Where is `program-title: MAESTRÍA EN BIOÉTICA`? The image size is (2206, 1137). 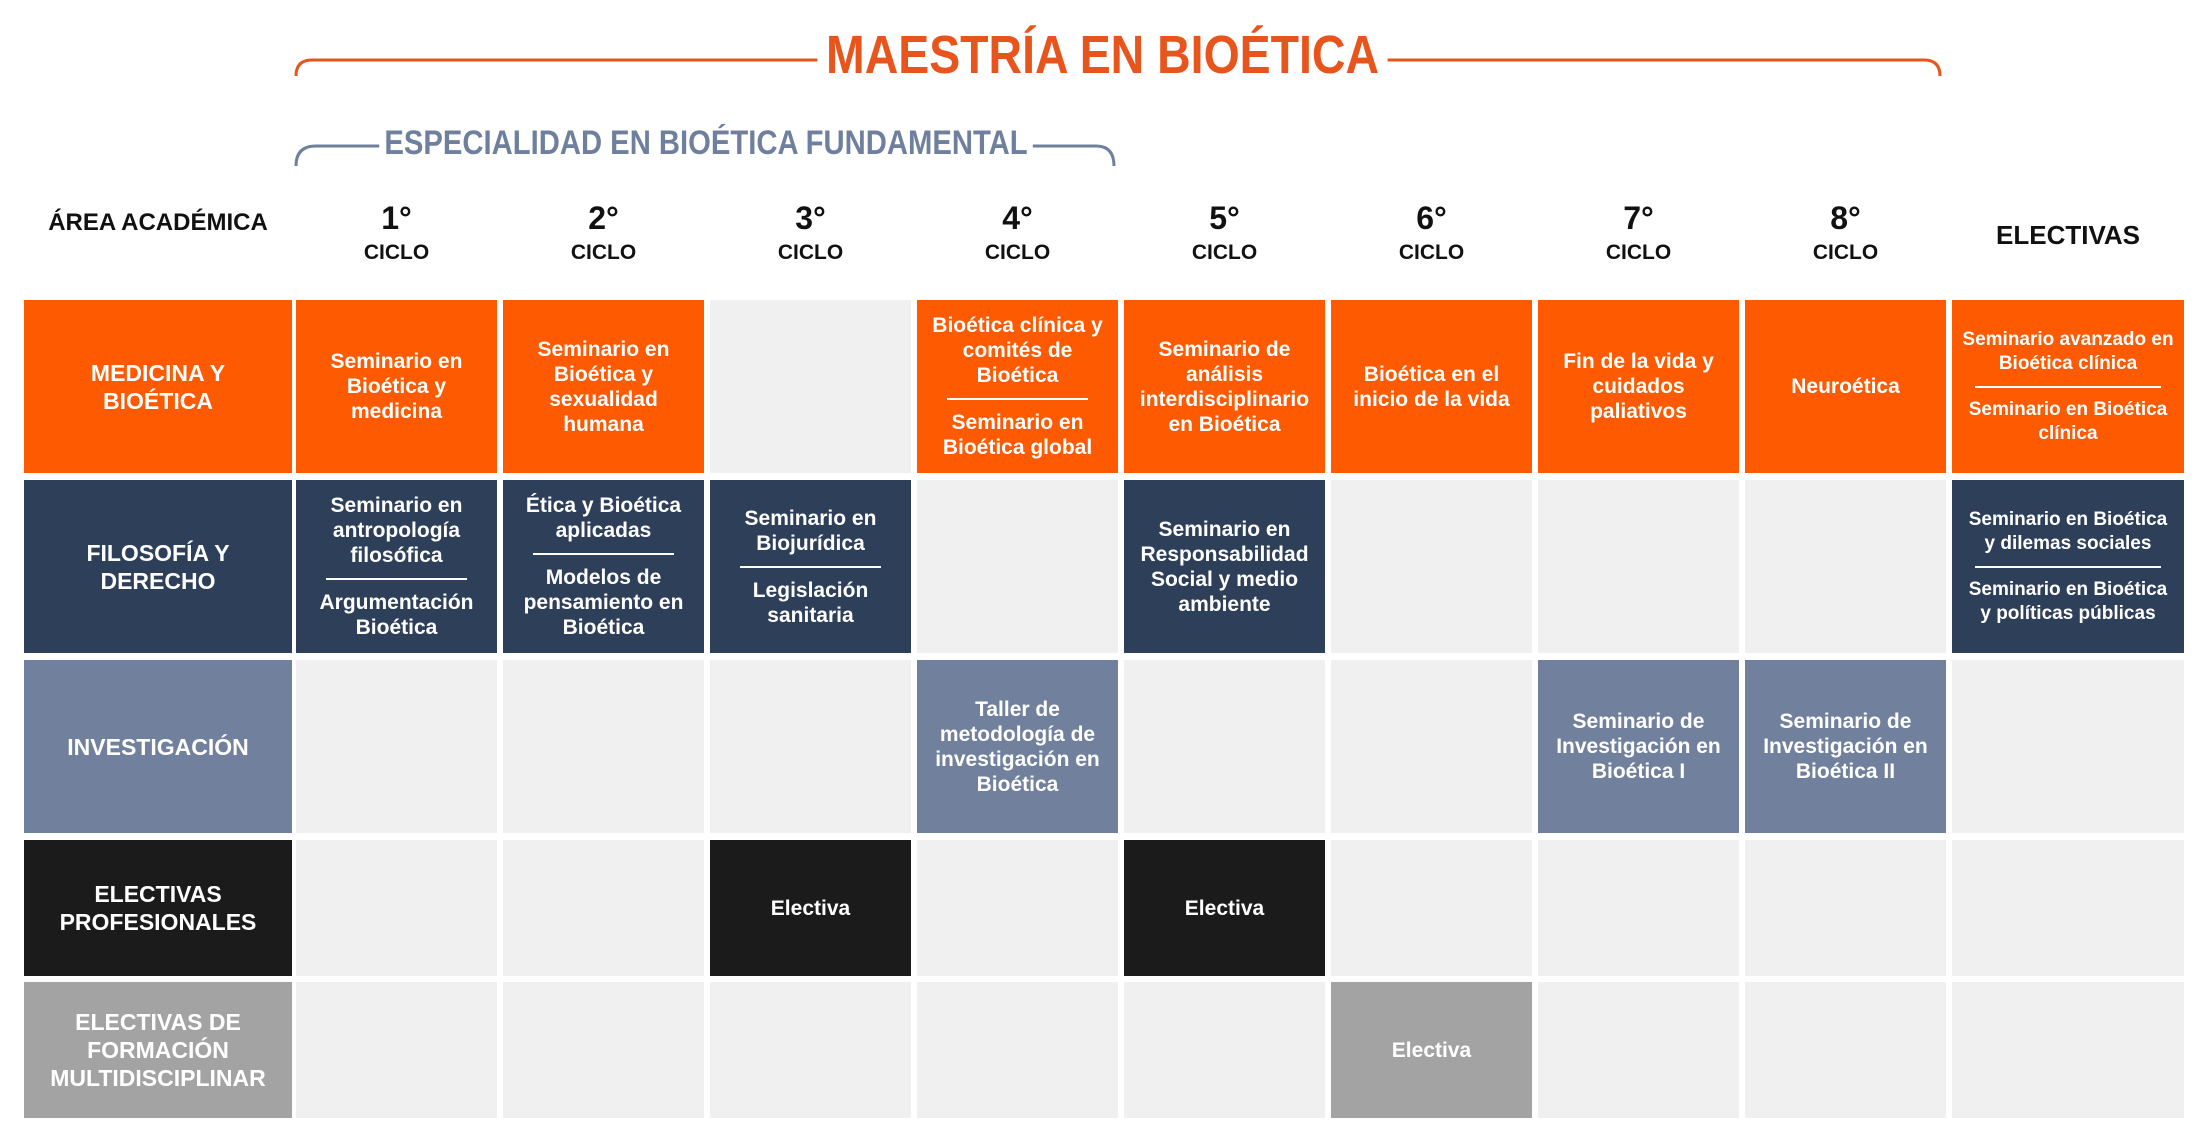 program-title: MAESTRÍA EN BIOÉTICA is located at coordinates (1103, 55).